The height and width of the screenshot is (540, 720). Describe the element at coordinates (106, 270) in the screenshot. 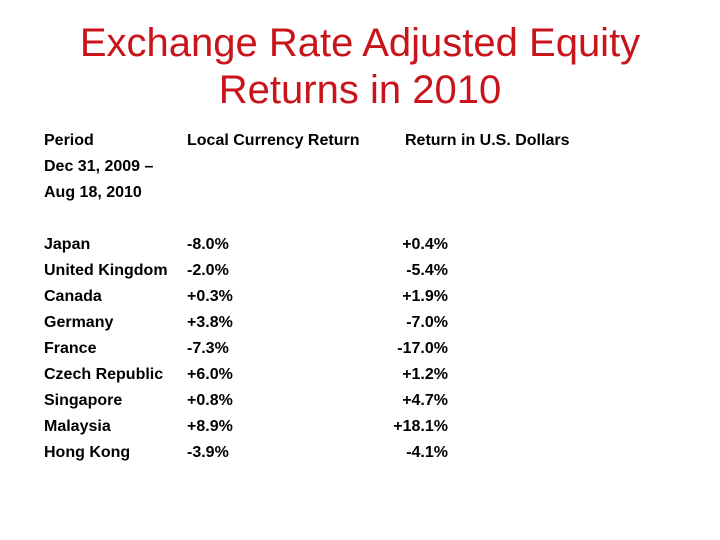

I see `country-label: United Kingdom` at that location.